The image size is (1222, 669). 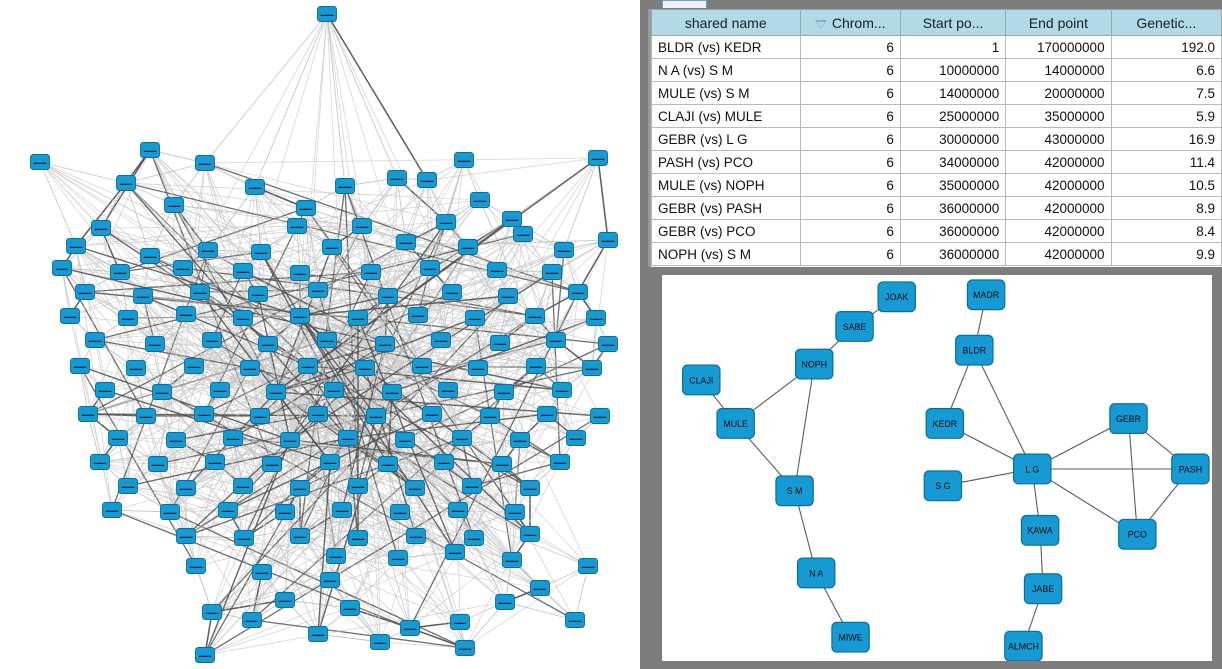 What do you see at coordinates (945, 423) in the screenshot?
I see `network-node-kedr: KEDR` at bounding box center [945, 423].